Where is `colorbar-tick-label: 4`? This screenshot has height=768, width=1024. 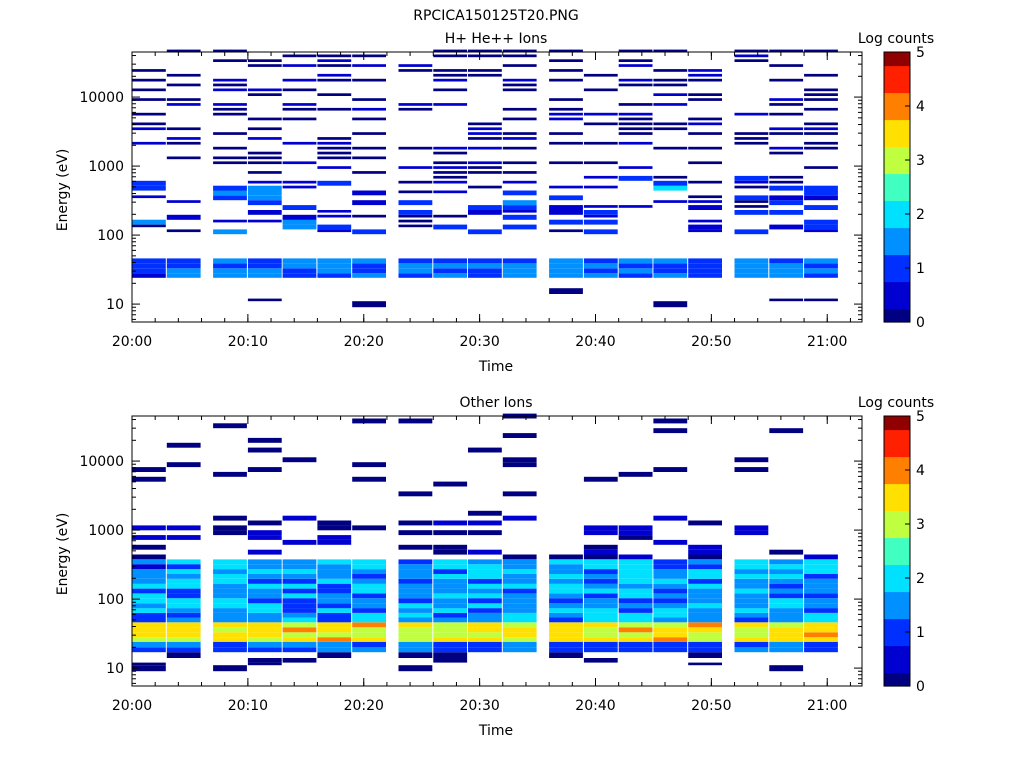 colorbar-tick-label: 4 is located at coordinates (920, 471).